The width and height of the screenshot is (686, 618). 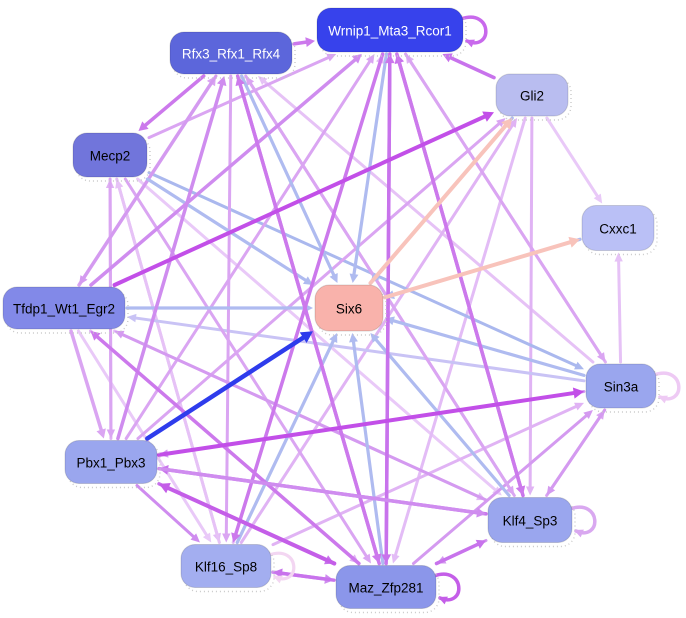 What do you see at coordinates (376, 558) in the screenshot?
I see `arrowhead-rfx-maz` at bounding box center [376, 558].